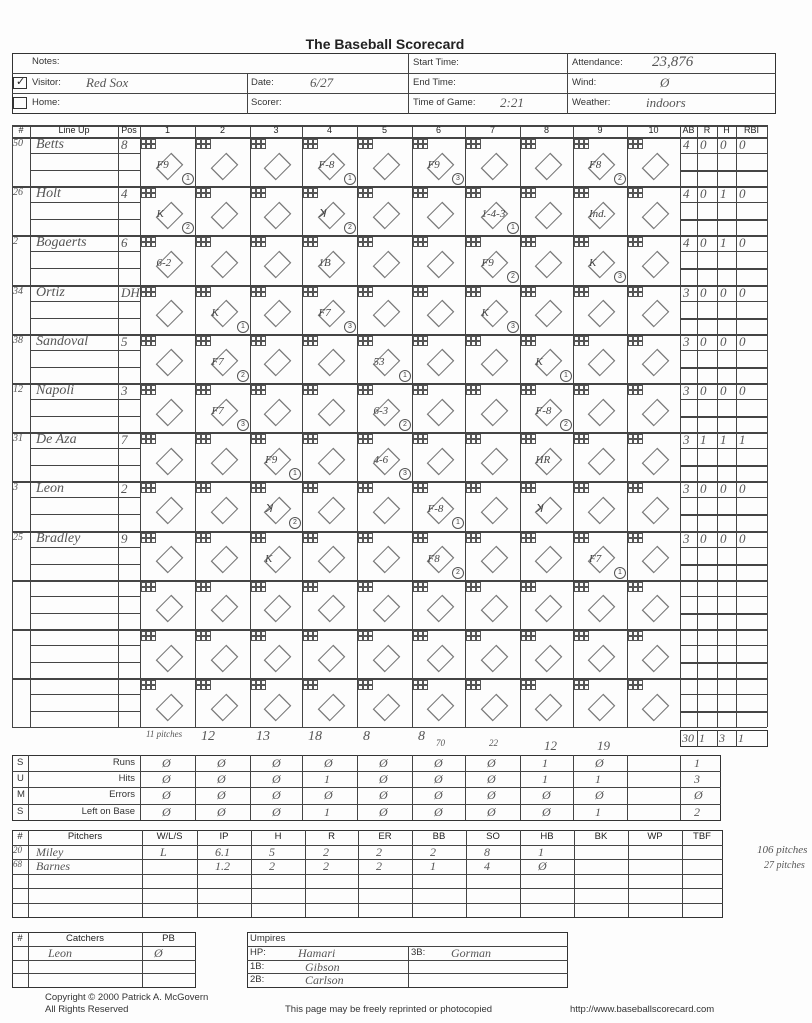 Image resolution: width=812 pixels, height=1023 pixels. What do you see at coordinates (665, 82) in the screenshot?
I see `wind-value: Ø` at bounding box center [665, 82].